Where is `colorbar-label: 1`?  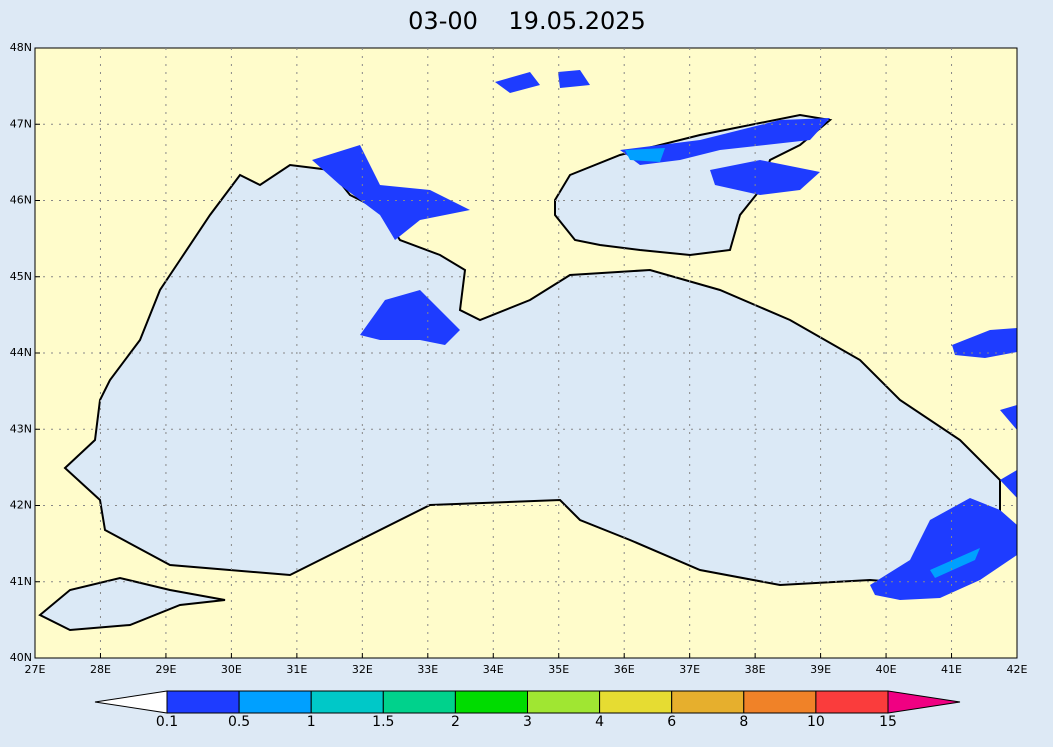 colorbar-label: 1 is located at coordinates (311, 722).